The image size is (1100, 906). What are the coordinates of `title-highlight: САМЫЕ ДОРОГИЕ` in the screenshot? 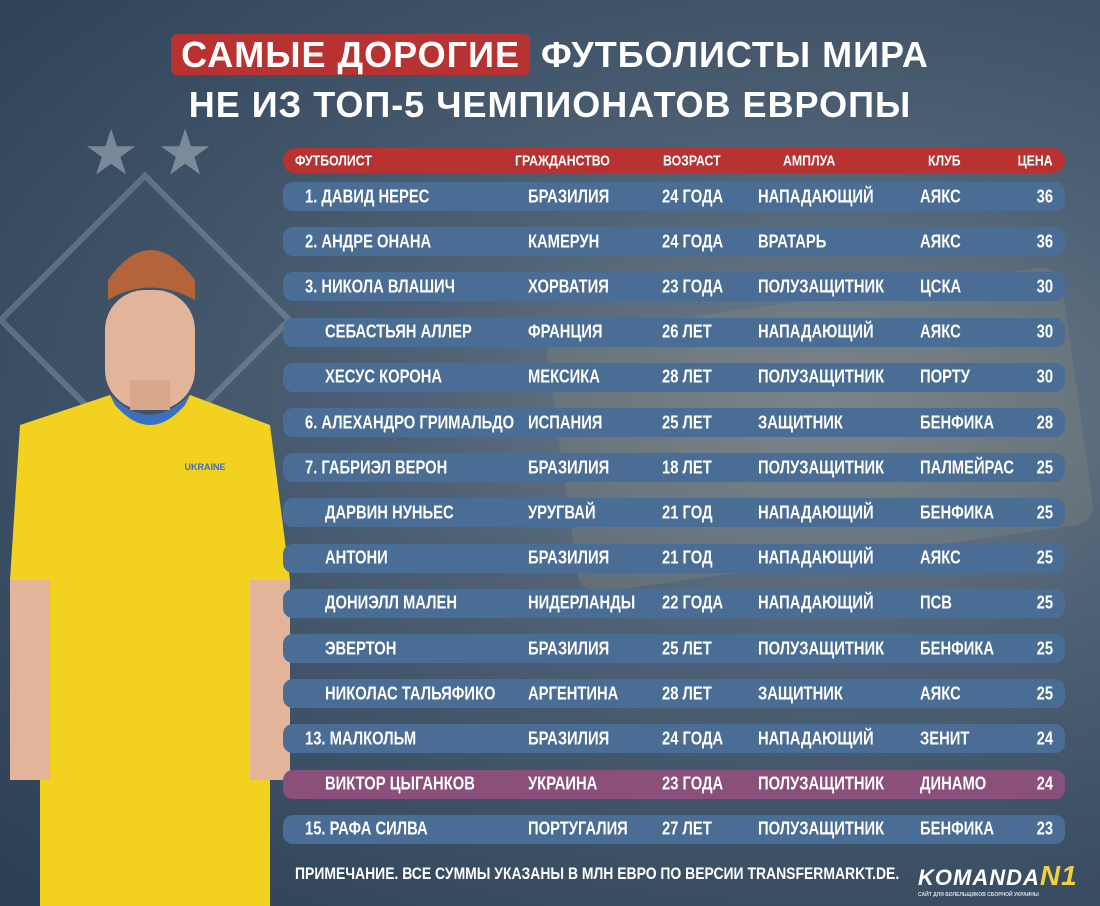 It's located at (350, 54).